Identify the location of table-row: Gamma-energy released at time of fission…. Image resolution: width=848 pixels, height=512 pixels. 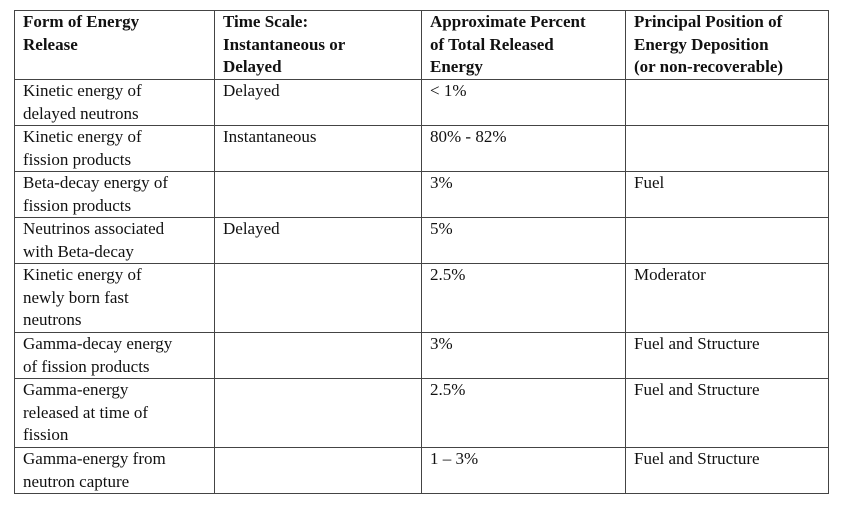
(421, 413).